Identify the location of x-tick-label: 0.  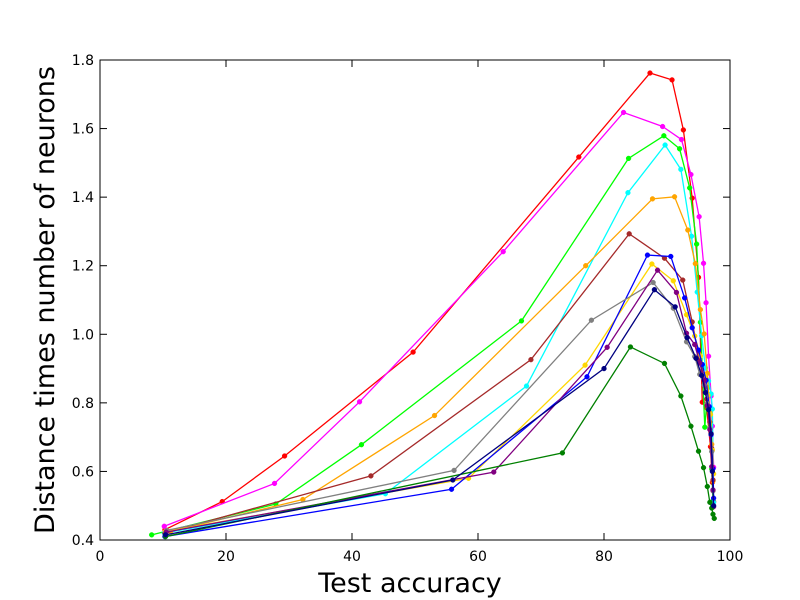
(100, 557).